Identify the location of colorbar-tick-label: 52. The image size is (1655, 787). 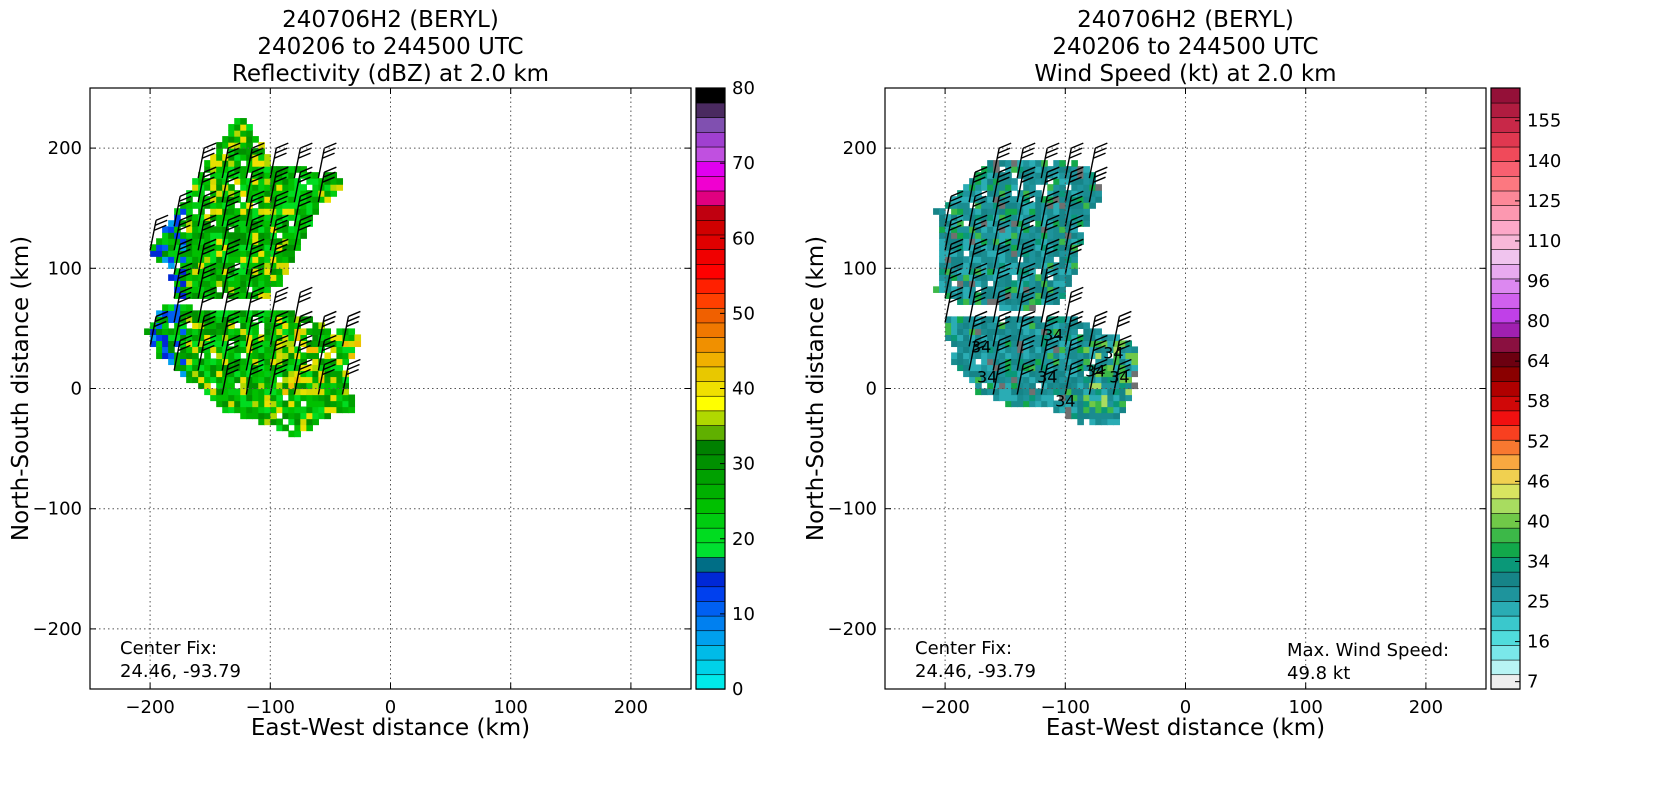
(1538, 441).